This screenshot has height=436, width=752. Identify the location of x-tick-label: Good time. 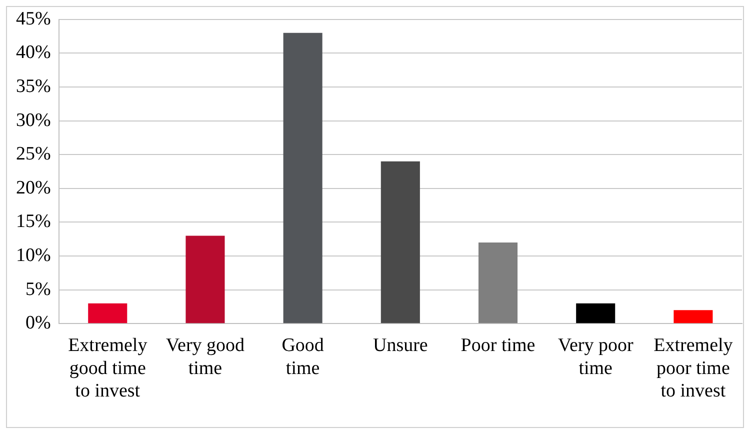
(303, 356).